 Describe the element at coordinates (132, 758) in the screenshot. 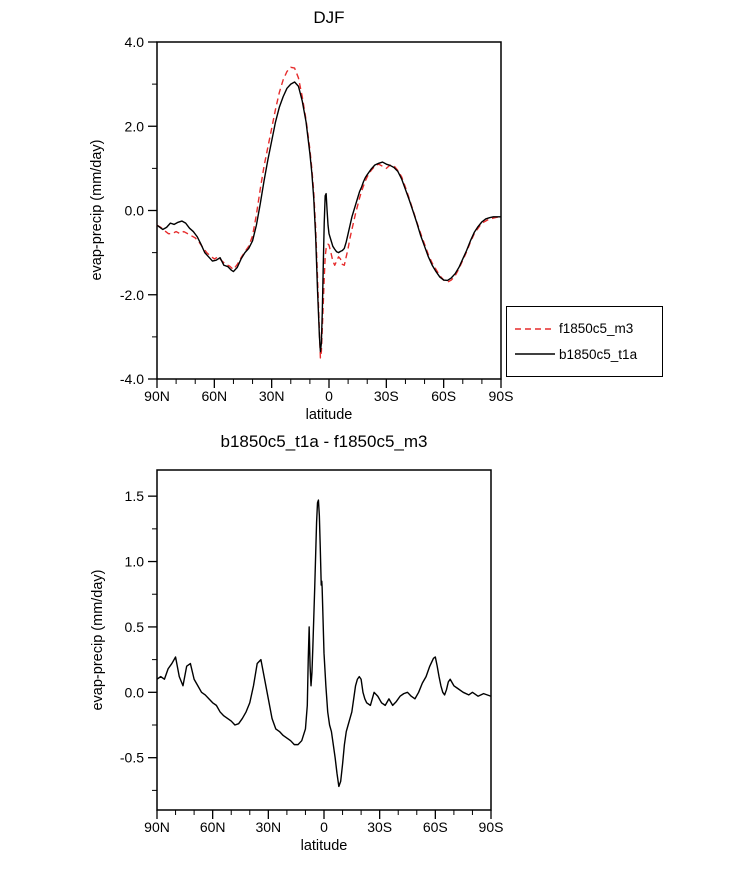

I see `y-tick-label: -0.5` at that location.